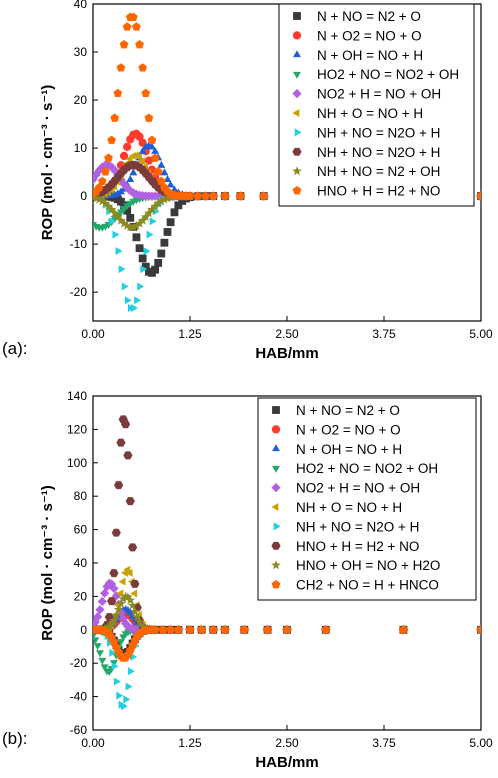 The width and height of the screenshot is (498, 778). Describe the element at coordinates (358, 488) in the screenshot. I see `legend-entry: NO2 + H = NO + OH` at that location.